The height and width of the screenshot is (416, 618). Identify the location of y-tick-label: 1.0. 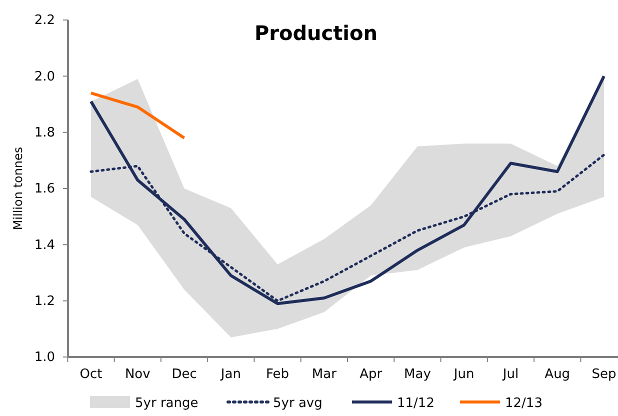
(44, 358).